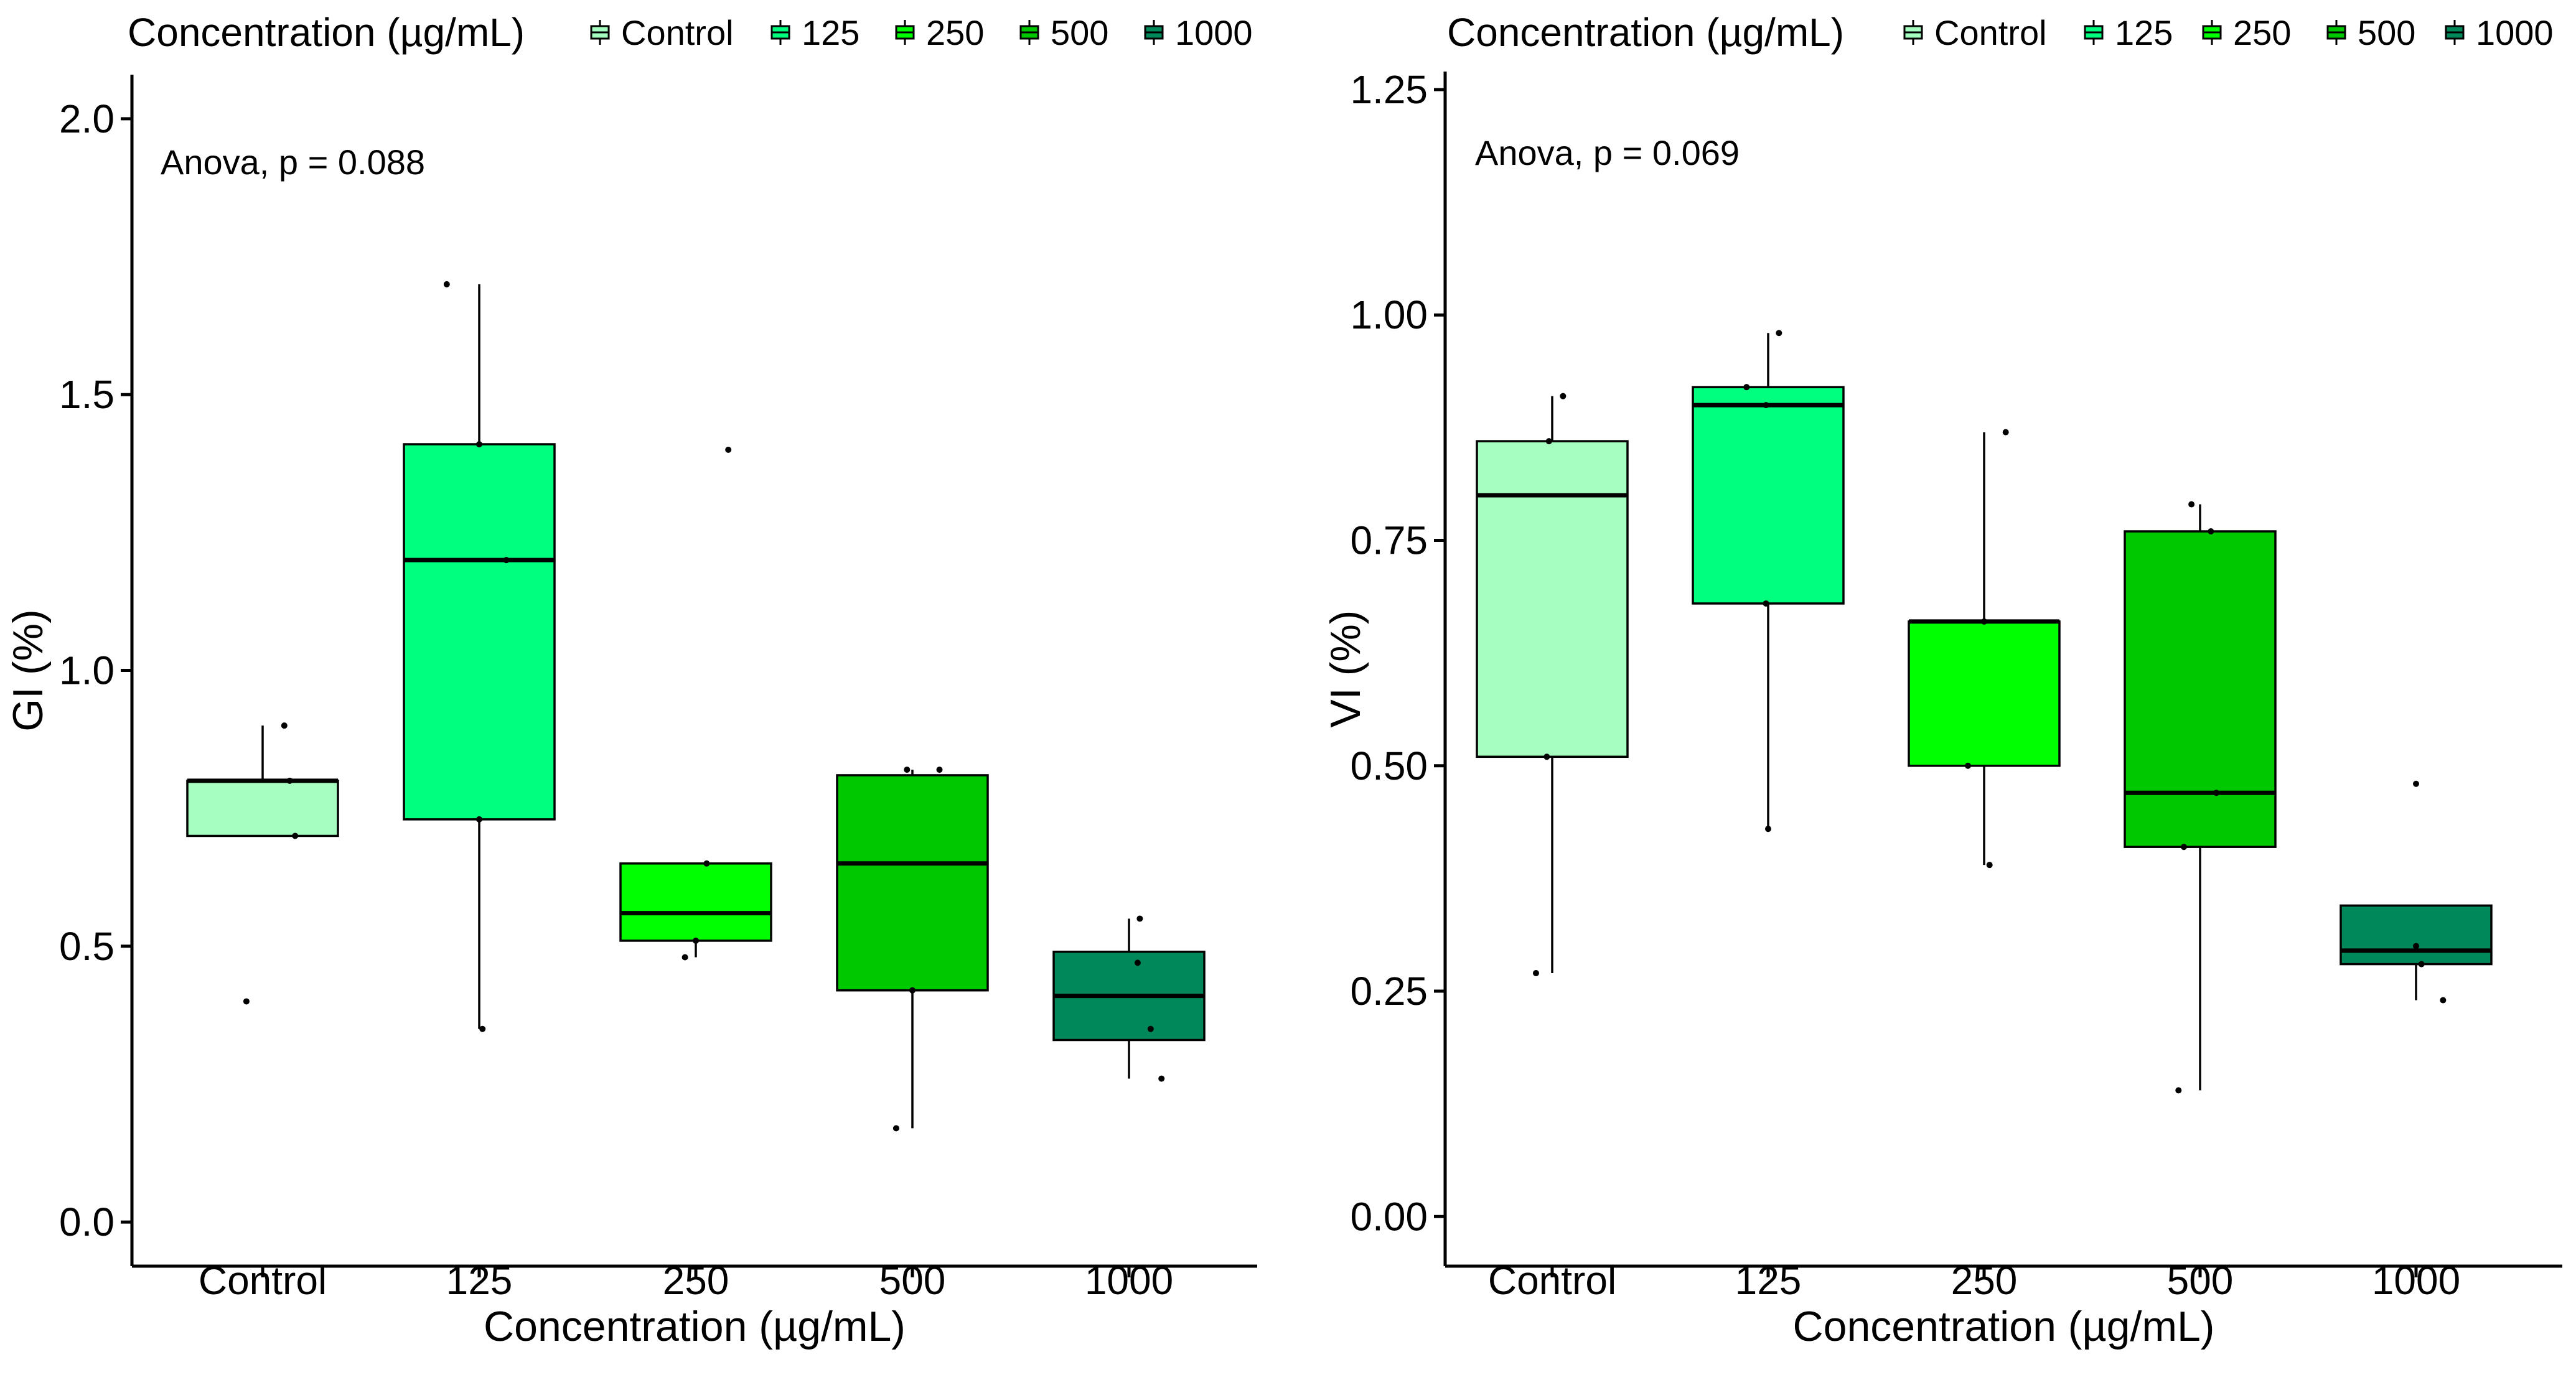  Describe the element at coordinates (1389, 540) in the screenshot. I see `y-tick-label: 0.75` at that location.